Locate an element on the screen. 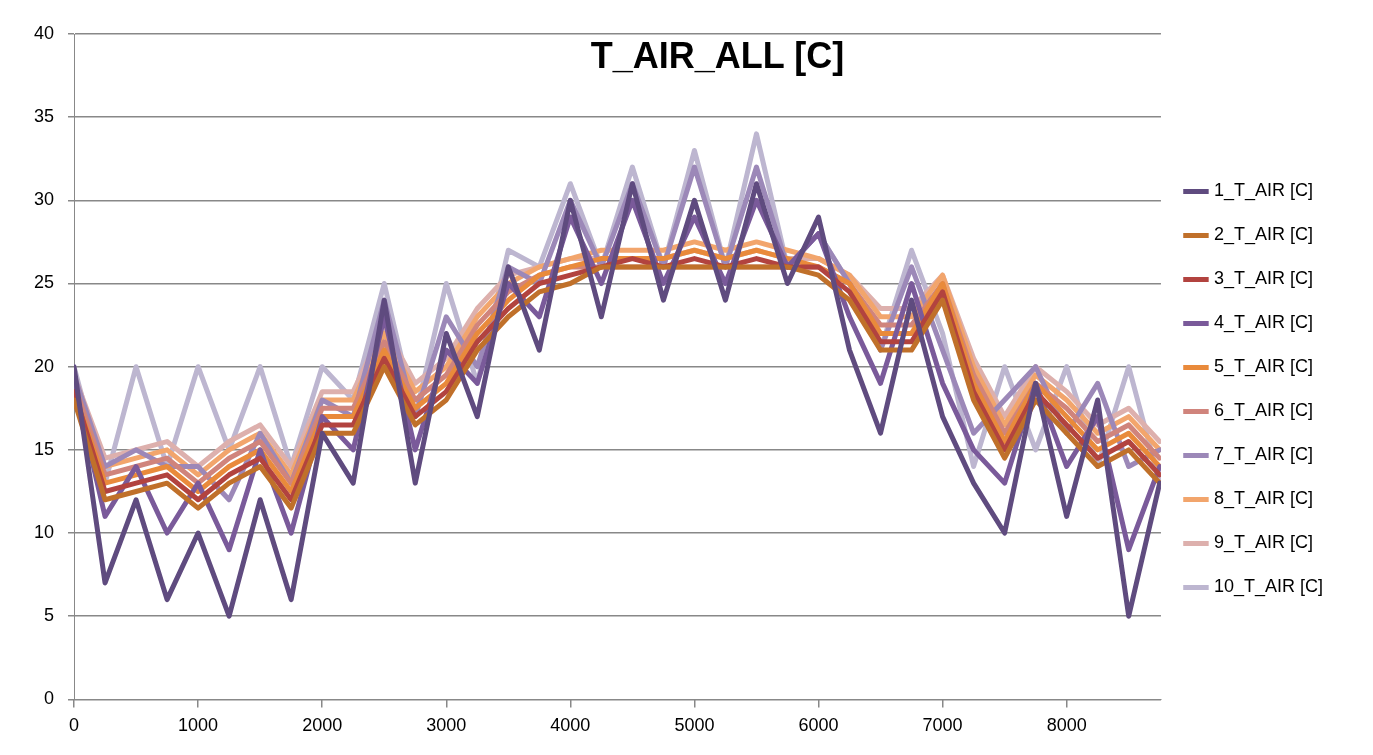 The height and width of the screenshot is (755, 1373). legend-label: 10_T_AIR [C] is located at coordinates (1268, 587).